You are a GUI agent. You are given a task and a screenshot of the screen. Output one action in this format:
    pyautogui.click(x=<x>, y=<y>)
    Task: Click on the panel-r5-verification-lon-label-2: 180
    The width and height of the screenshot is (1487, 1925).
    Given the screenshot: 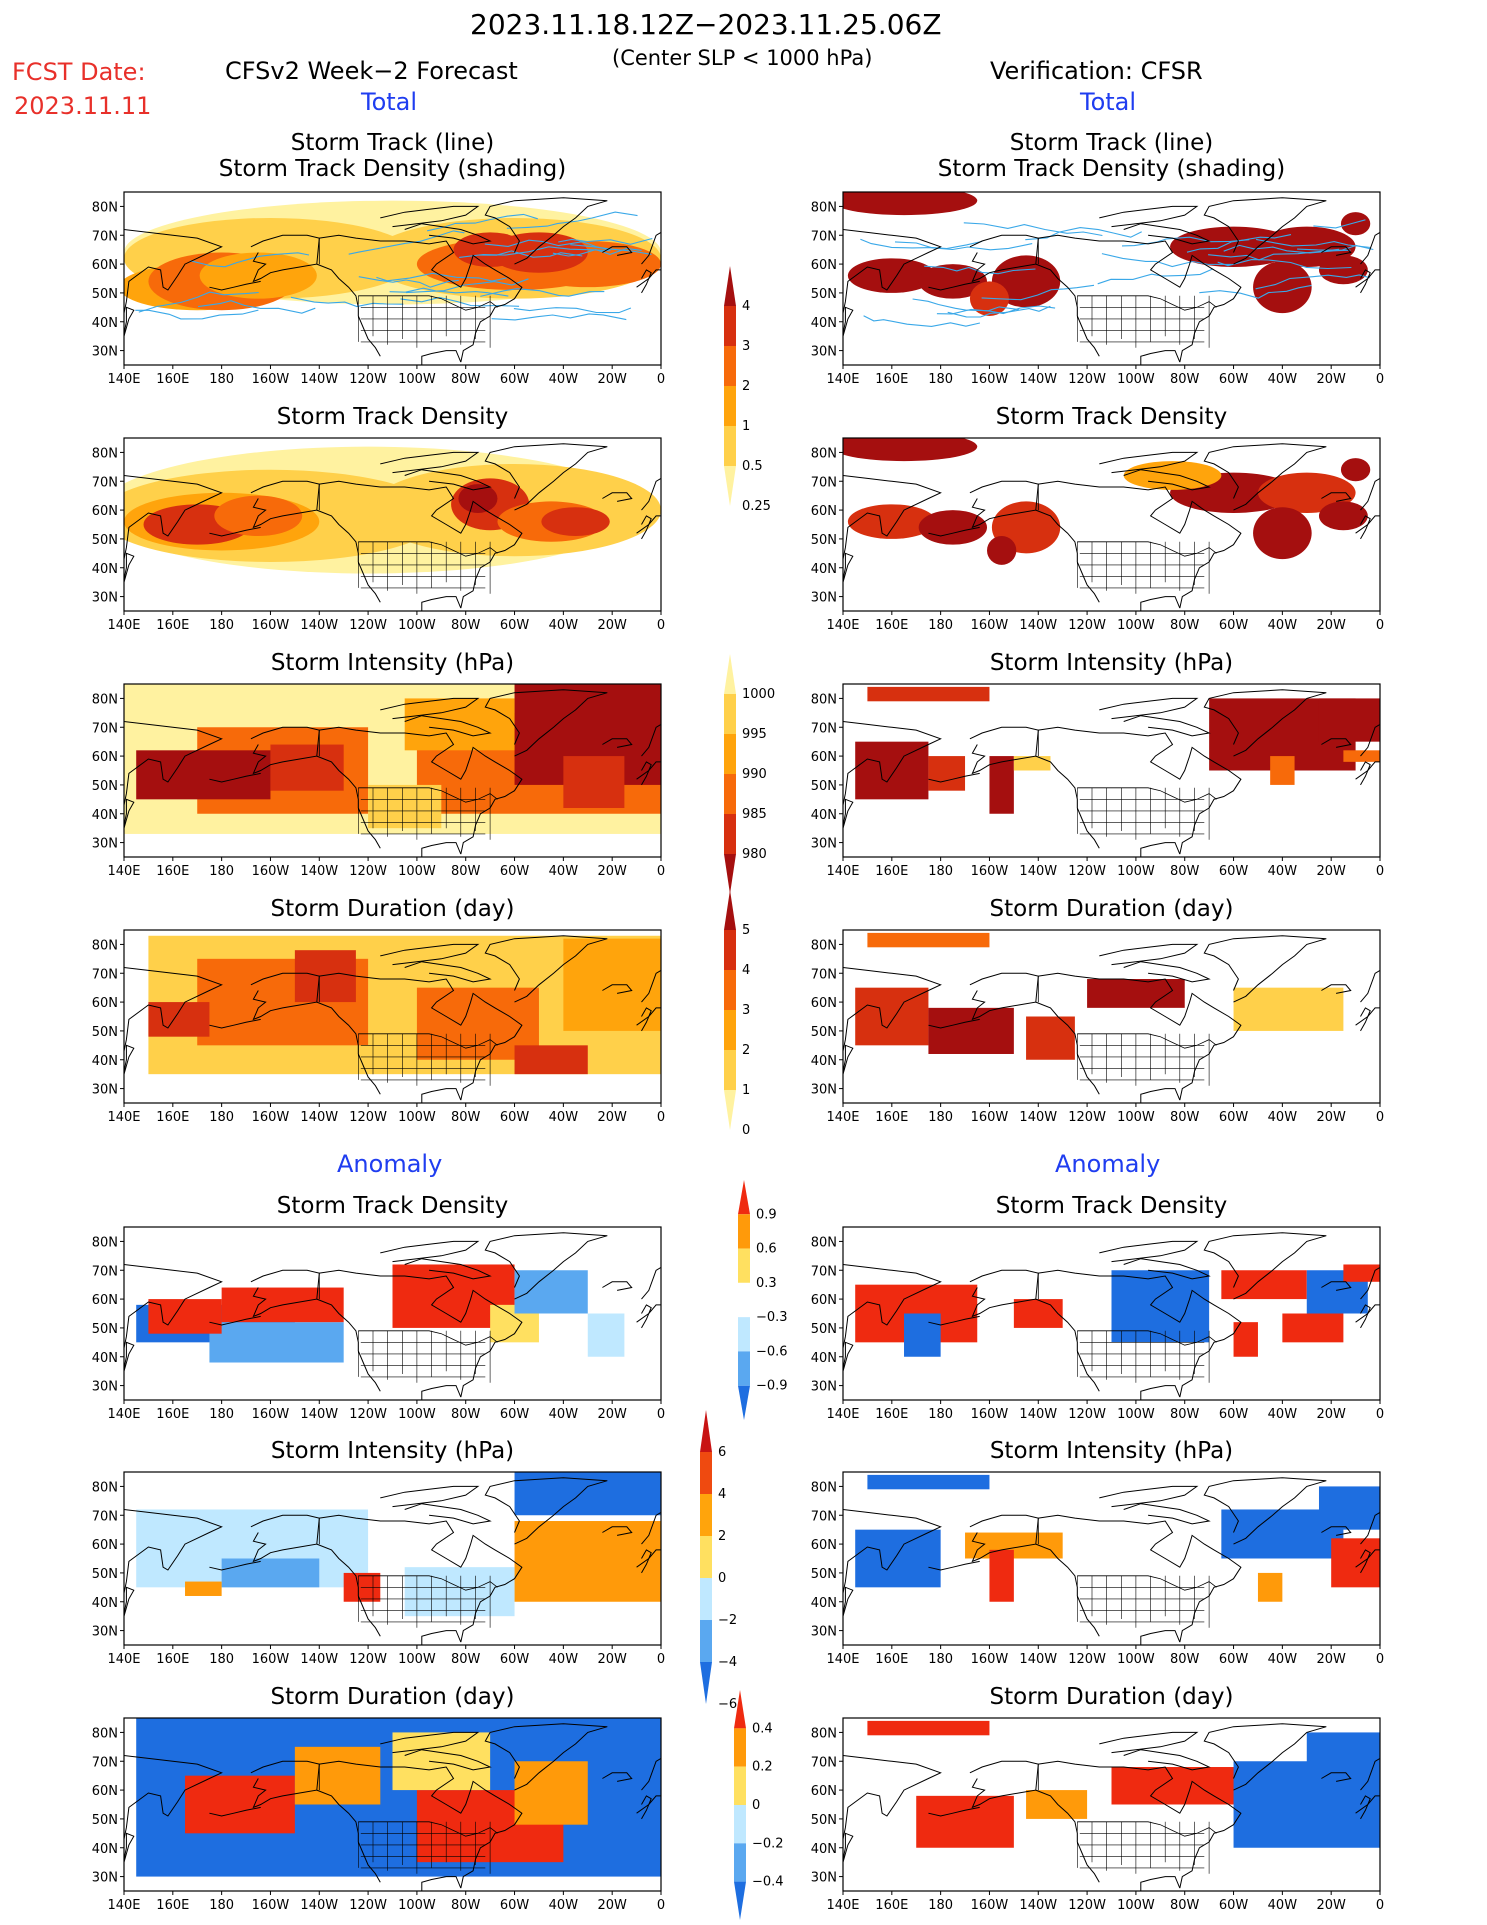 What is the action you would take?
    pyautogui.click(x=940, y=1659)
    